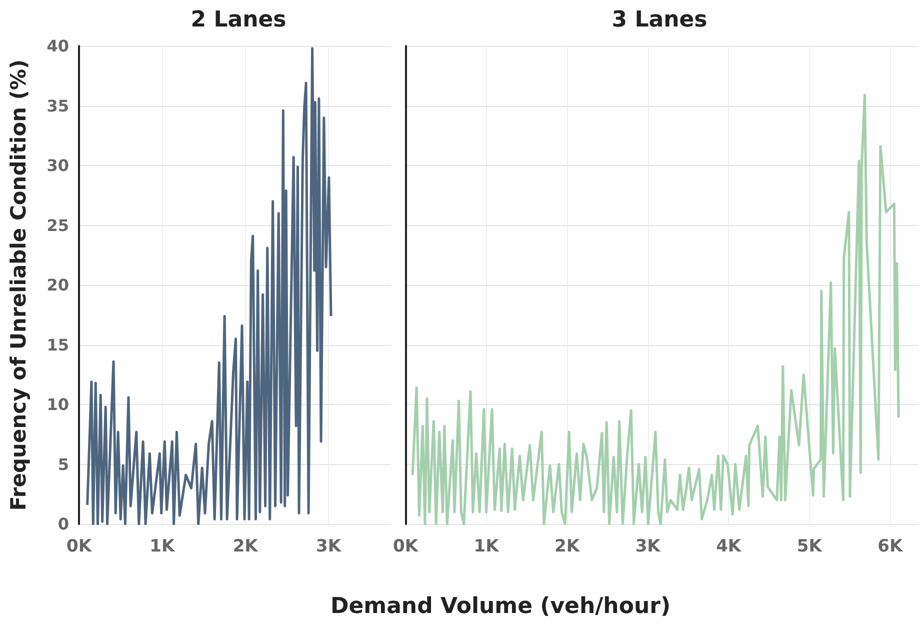 Image resolution: width=922 pixels, height=626 pixels. What do you see at coordinates (660, 20) in the screenshot?
I see `chart-title: 3 Lanes` at bounding box center [660, 20].